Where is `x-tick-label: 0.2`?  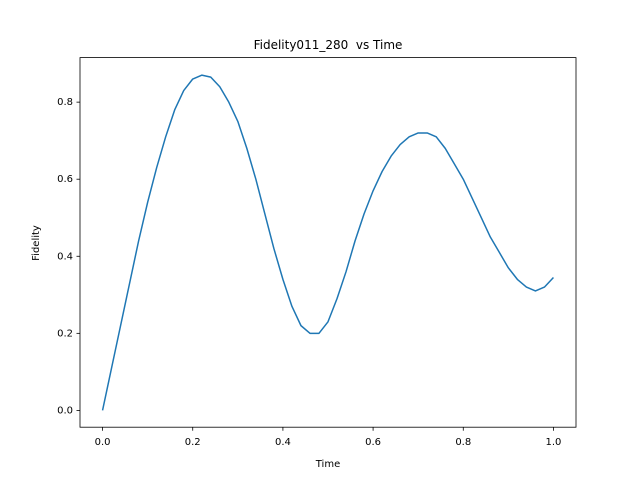 x-tick-label: 0.2 is located at coordinates (193, 442).